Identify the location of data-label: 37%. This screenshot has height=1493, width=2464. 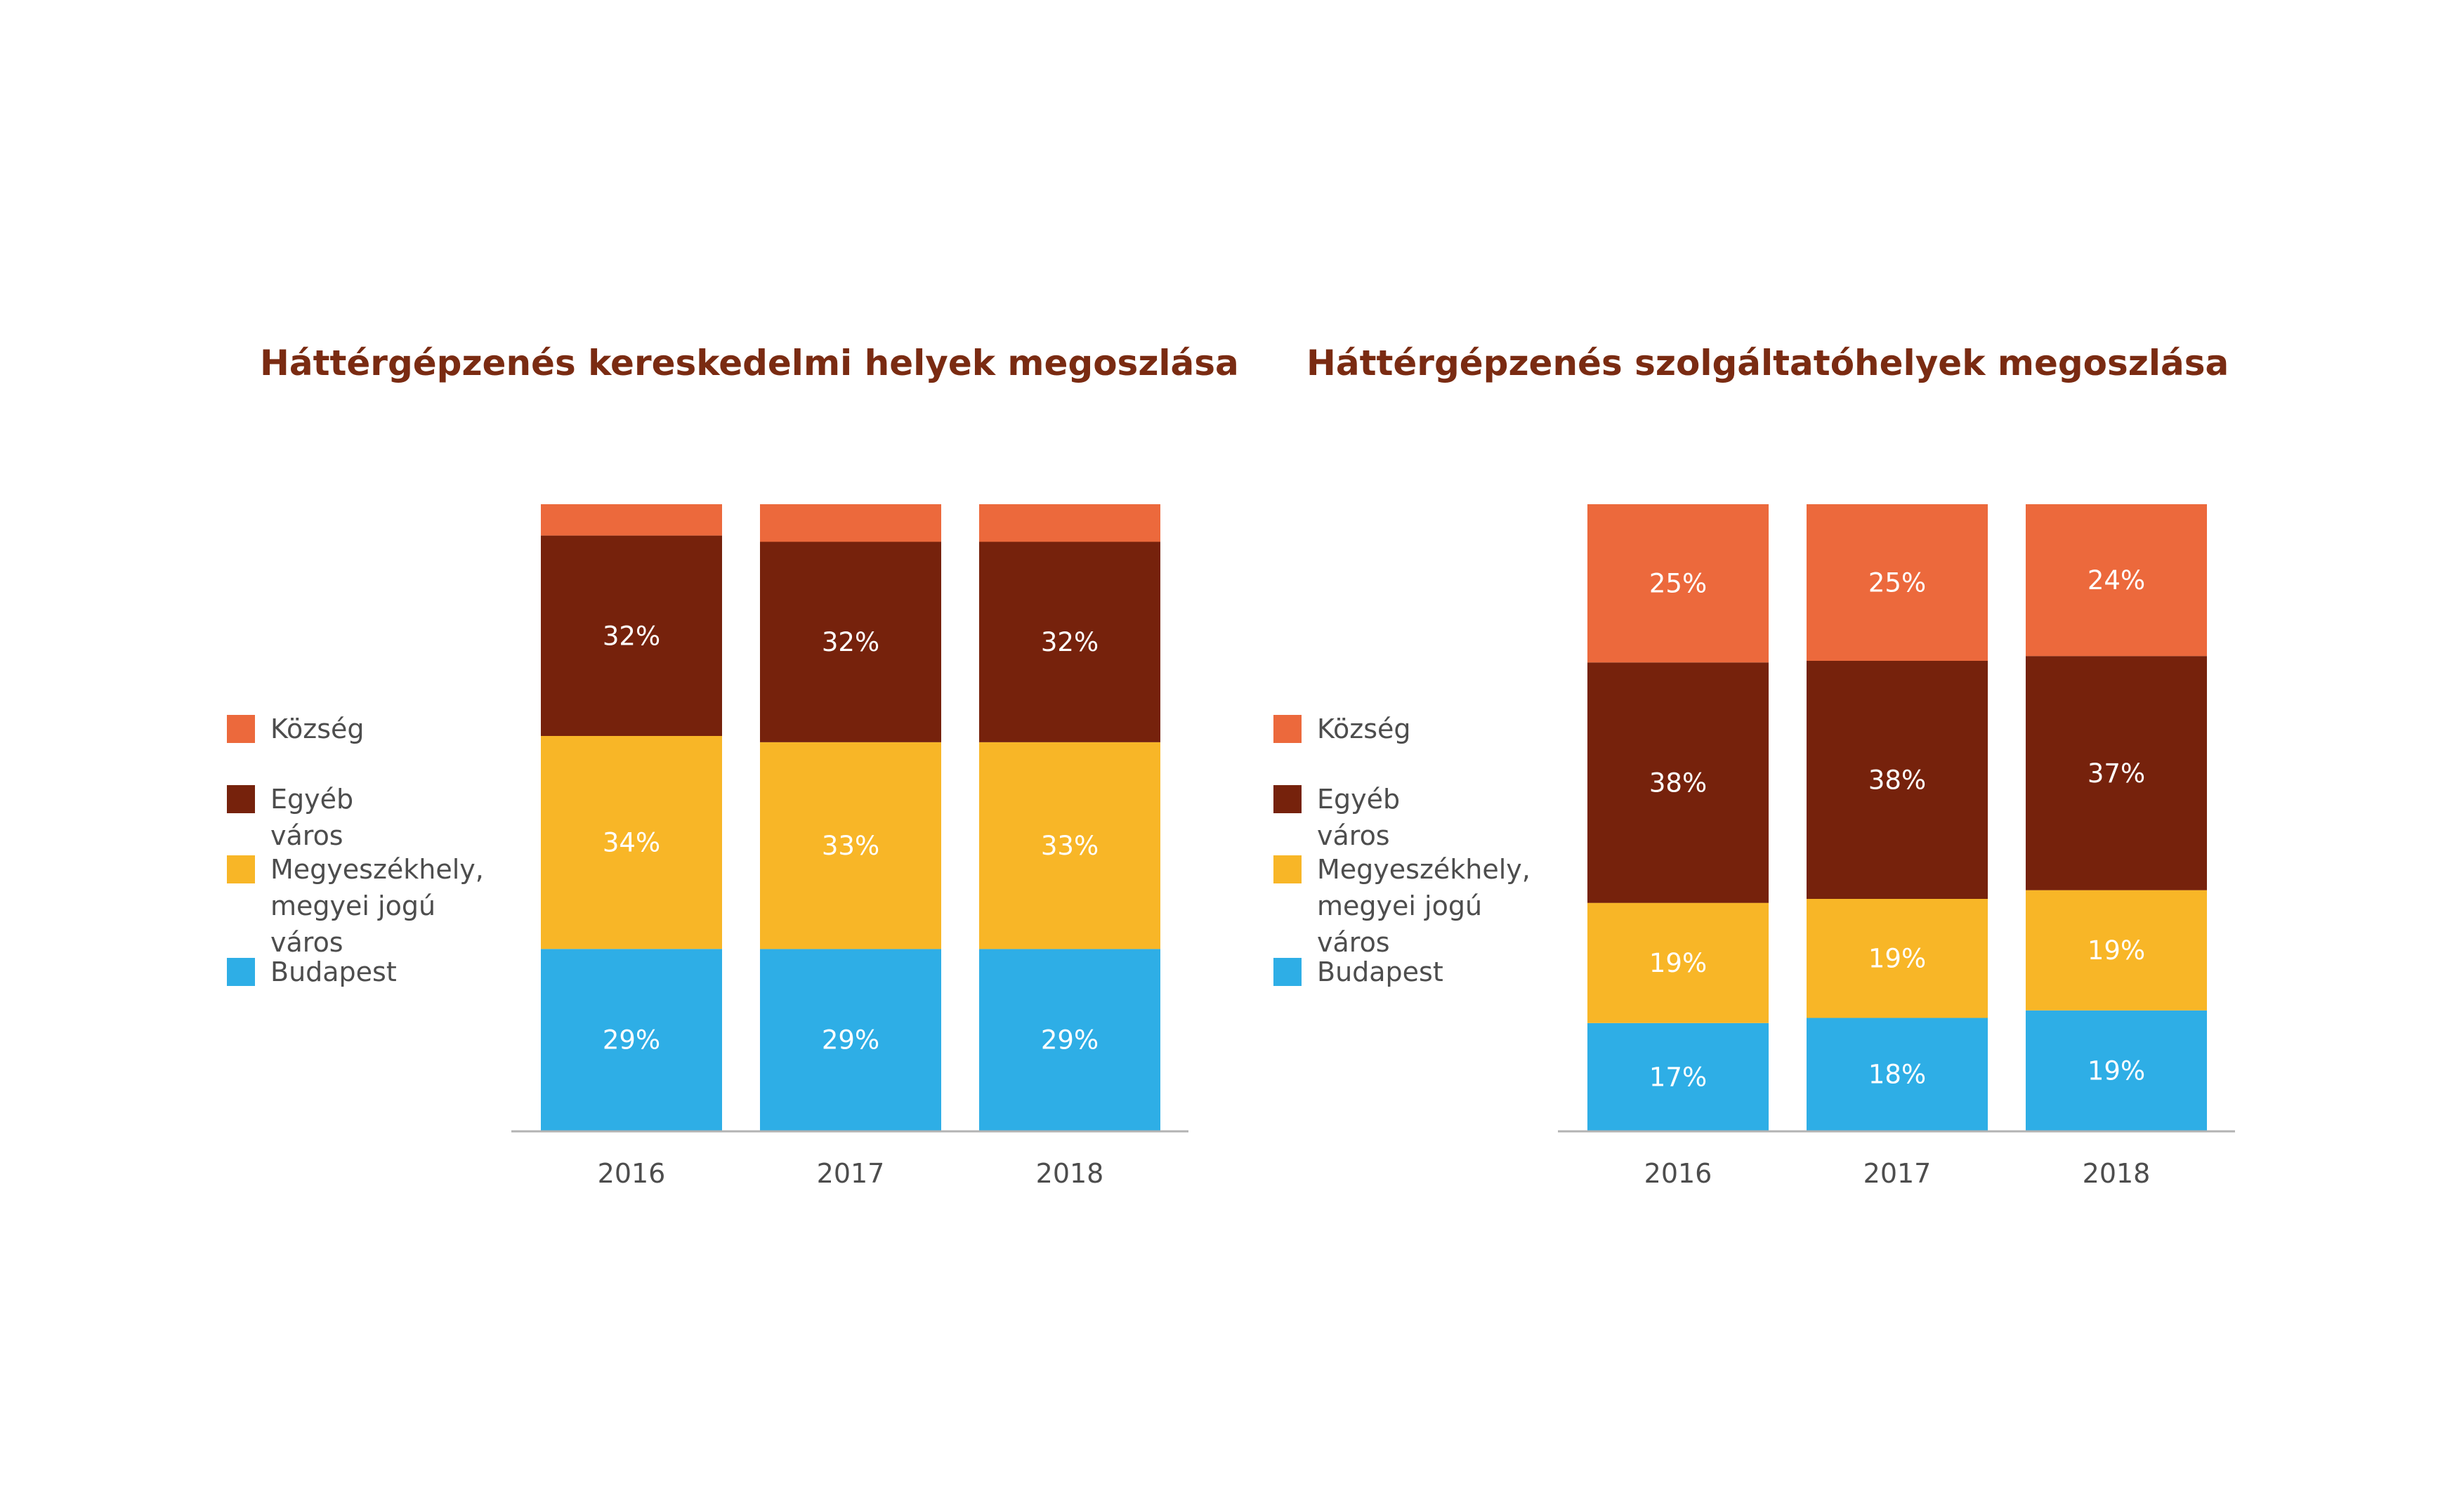
(2116, 774).